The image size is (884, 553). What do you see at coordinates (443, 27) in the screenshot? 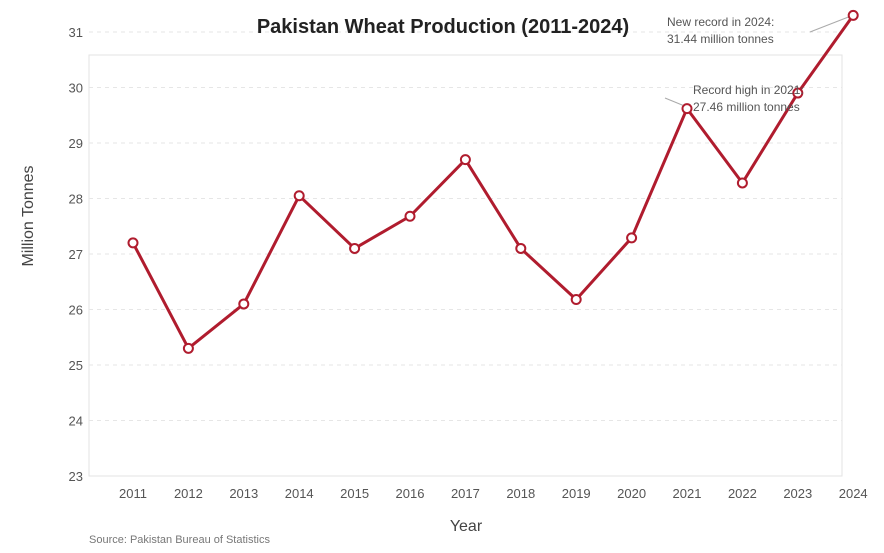
I see `chart-title: Pakistan Wheat Production (2011-2024)` at bounding box center [443, 27].